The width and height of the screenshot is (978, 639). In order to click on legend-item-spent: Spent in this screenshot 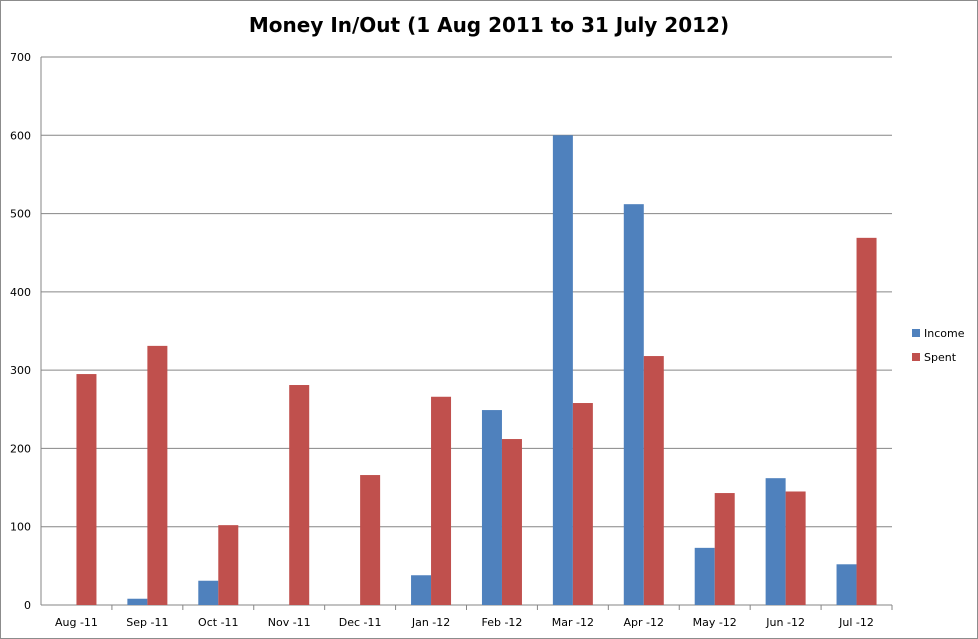, I will do `click(938, 357)`.